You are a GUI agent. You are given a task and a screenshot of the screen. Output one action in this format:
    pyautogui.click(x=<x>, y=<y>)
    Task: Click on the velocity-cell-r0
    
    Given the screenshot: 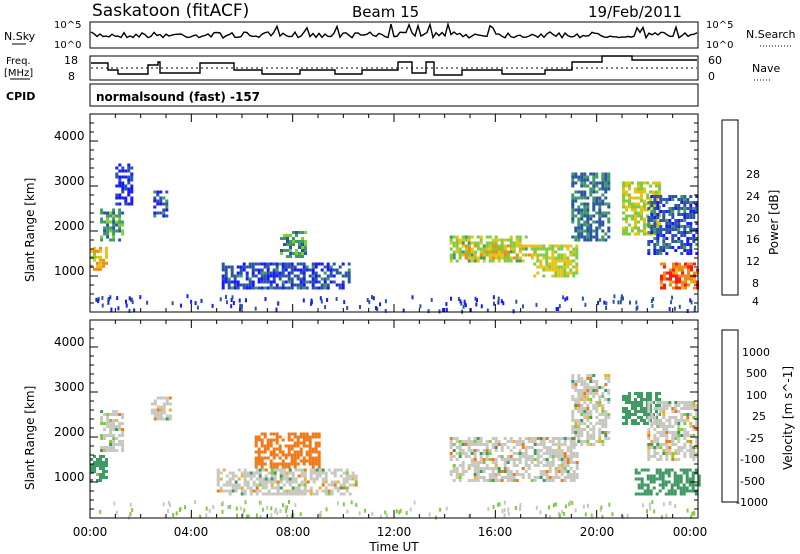 What is the action you would take?
    pyautogui.click(x=97, y=465)
    